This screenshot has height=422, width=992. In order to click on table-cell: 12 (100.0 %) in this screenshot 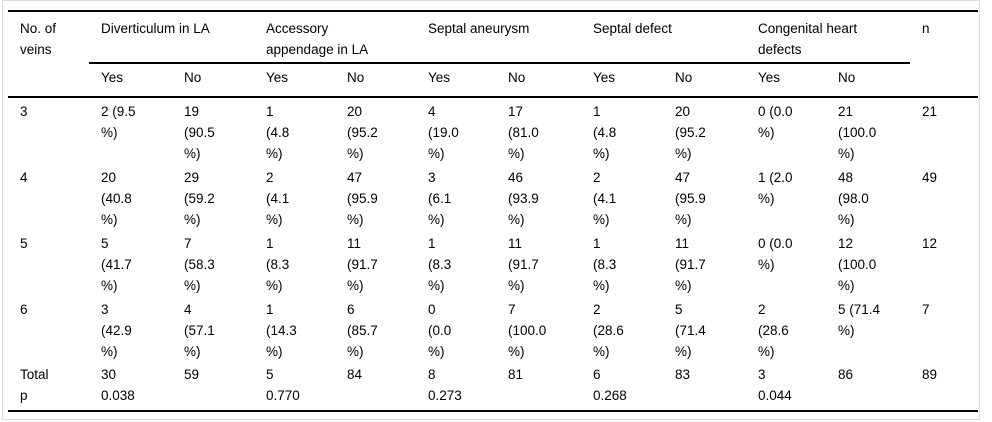, I will do `click(857, 264)`.